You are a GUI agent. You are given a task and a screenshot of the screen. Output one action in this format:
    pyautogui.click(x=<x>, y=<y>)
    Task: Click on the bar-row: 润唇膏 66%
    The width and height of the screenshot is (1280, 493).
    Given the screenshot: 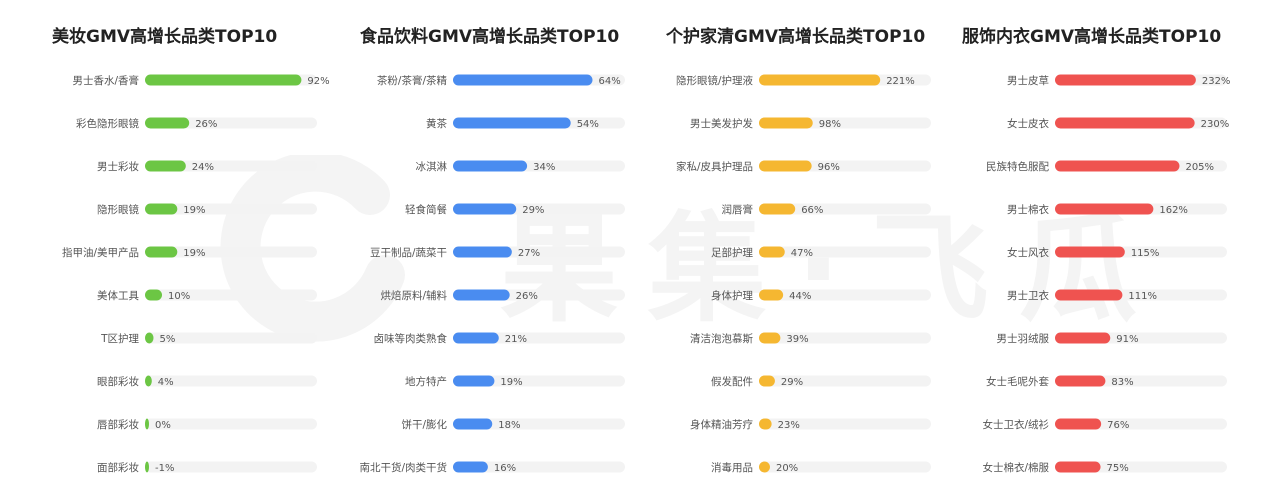 What is the action you would take?
    pyautogui.click(x=826, y=209)
    